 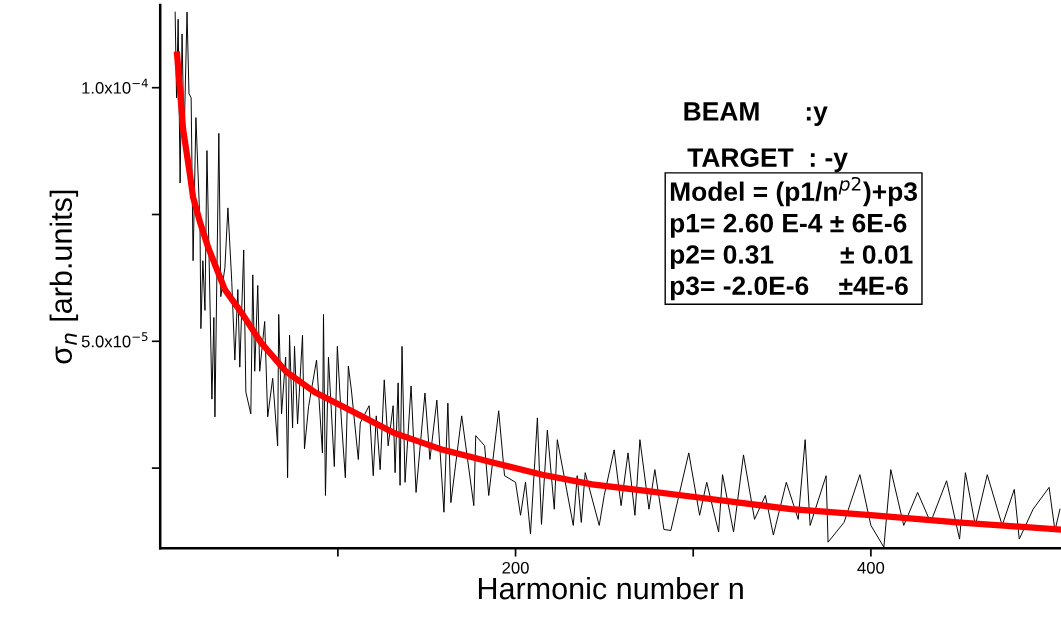 I want to click on x-tick-label: 200, so click(x=515, y=567).